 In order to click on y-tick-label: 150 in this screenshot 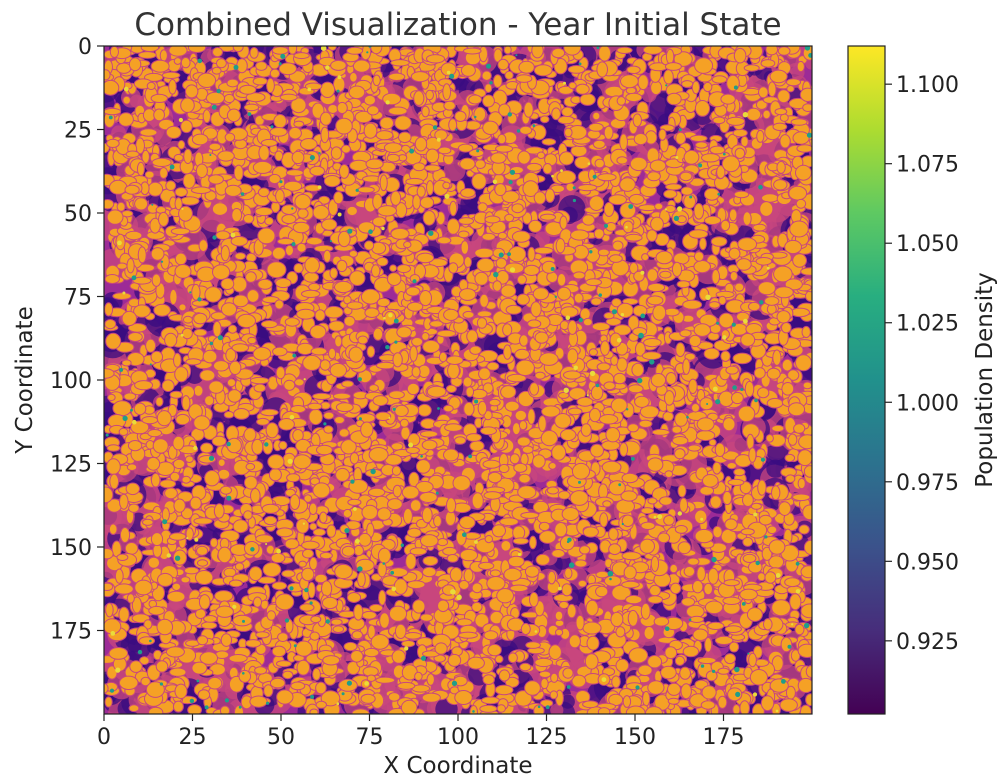, I will do `click(71, 548)`.